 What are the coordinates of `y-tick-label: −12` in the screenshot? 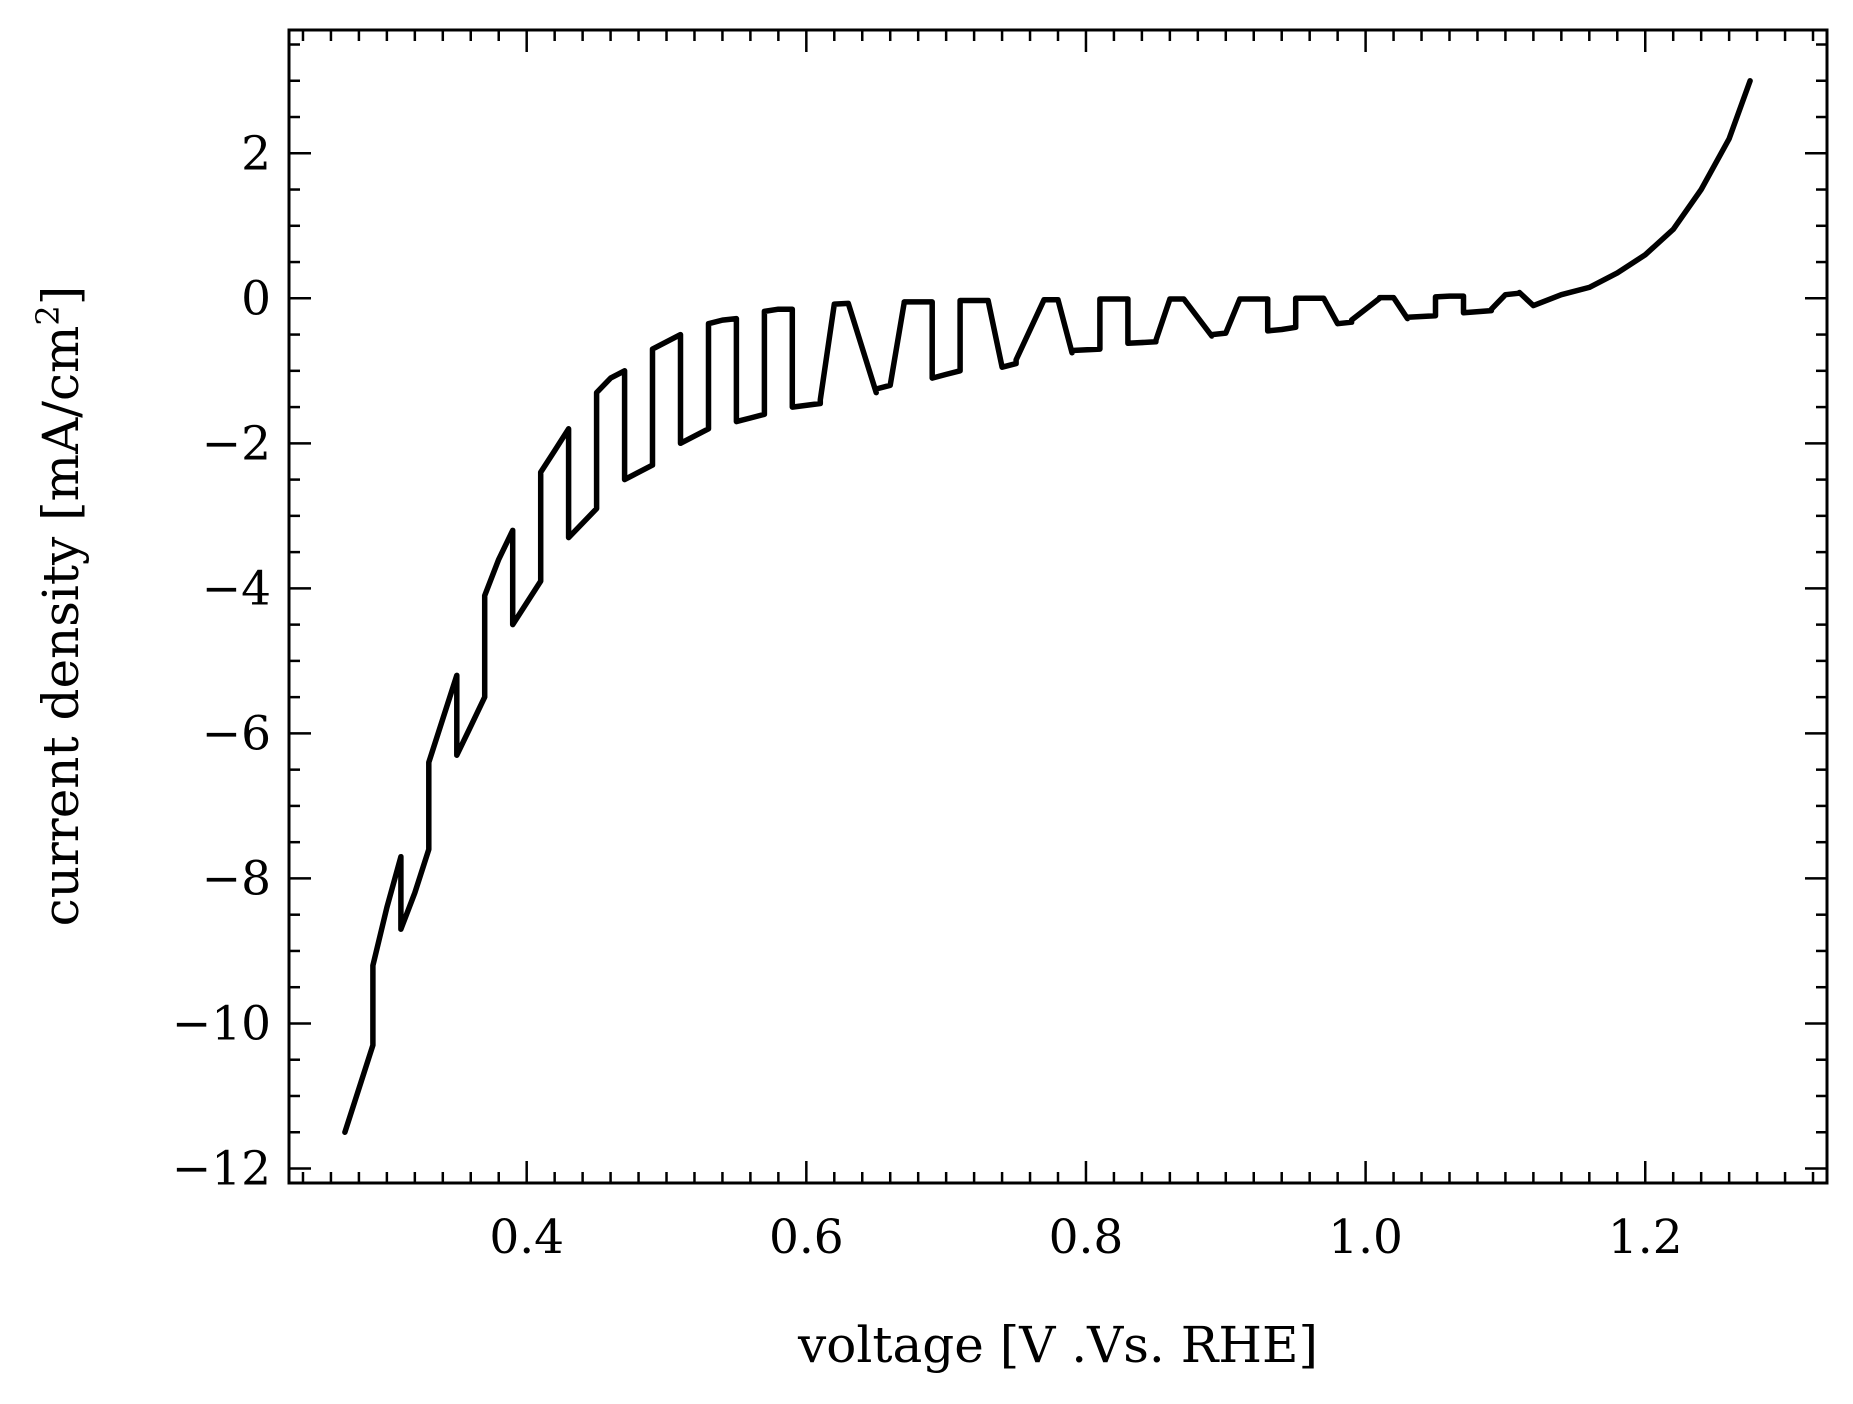 It's located at (221, 1168).